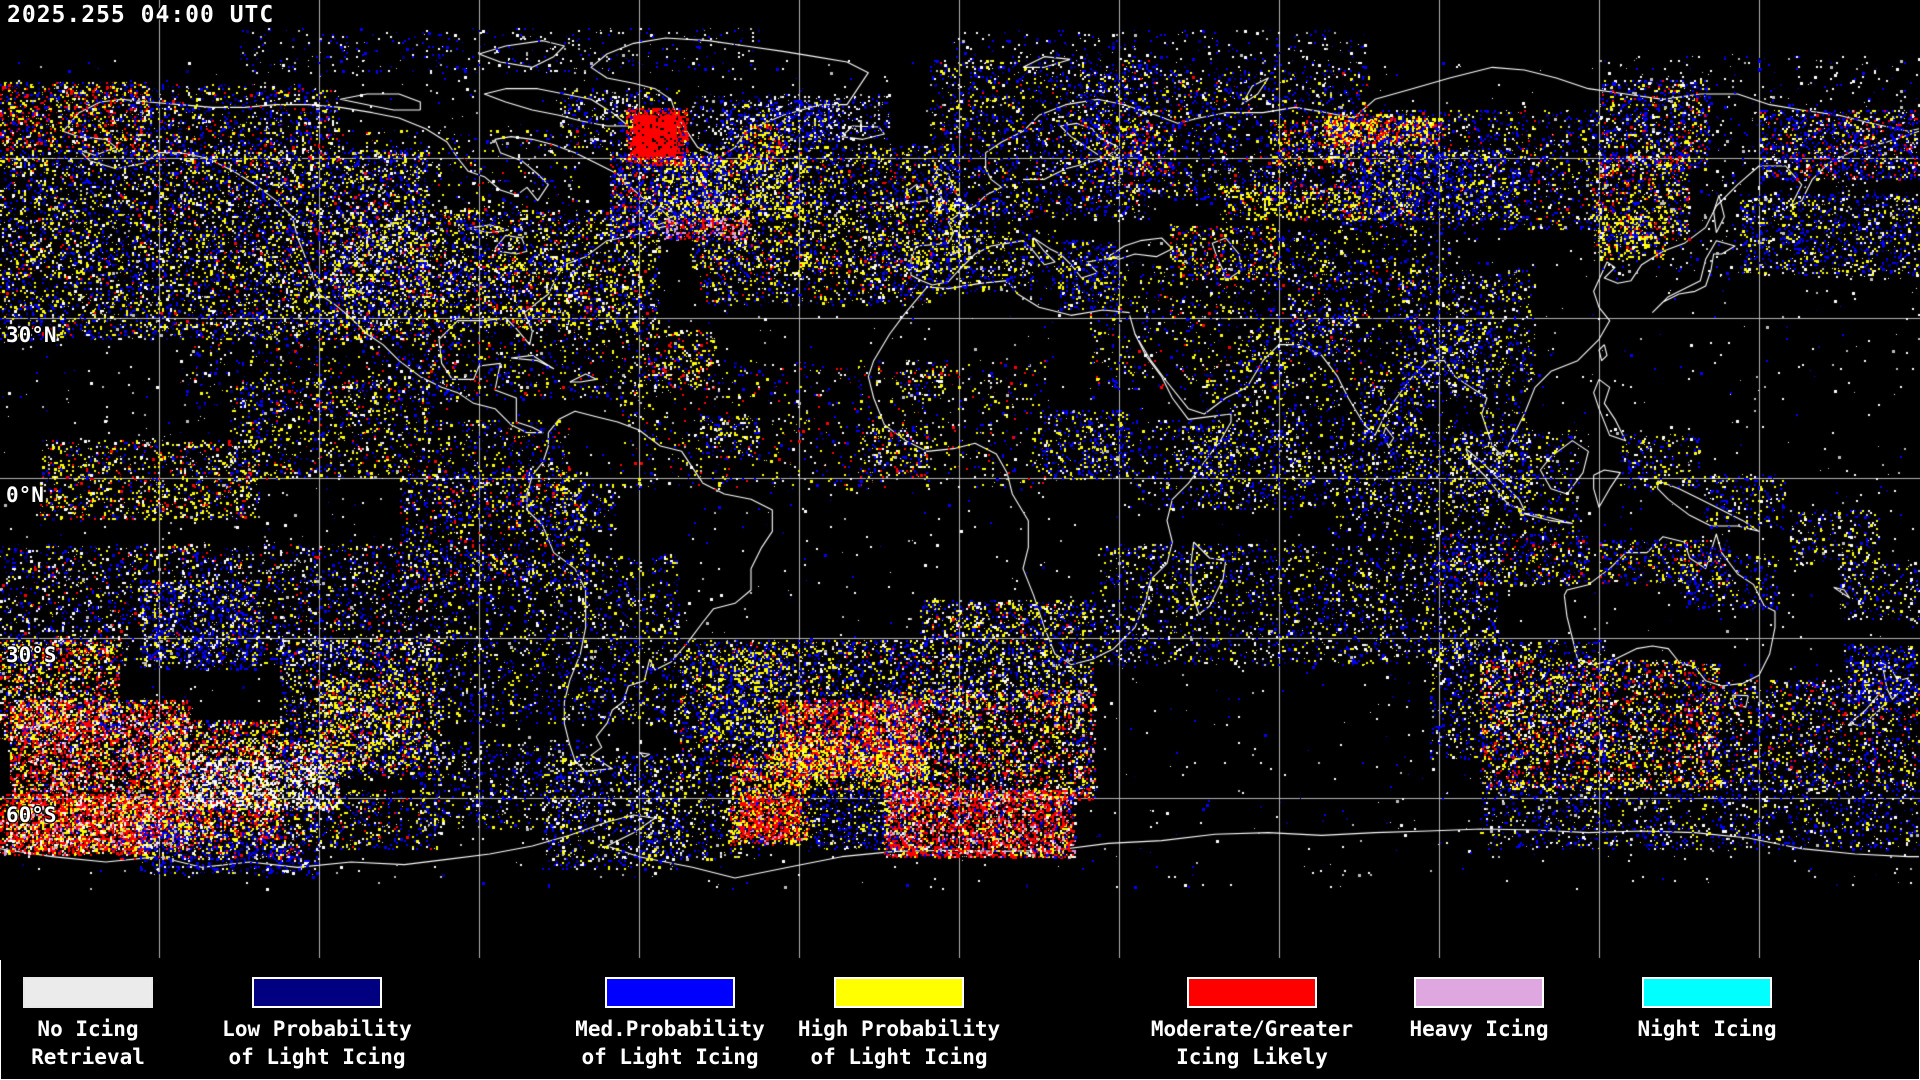  I want to click on lat-label-30s: 30°S, so click(31, 655).